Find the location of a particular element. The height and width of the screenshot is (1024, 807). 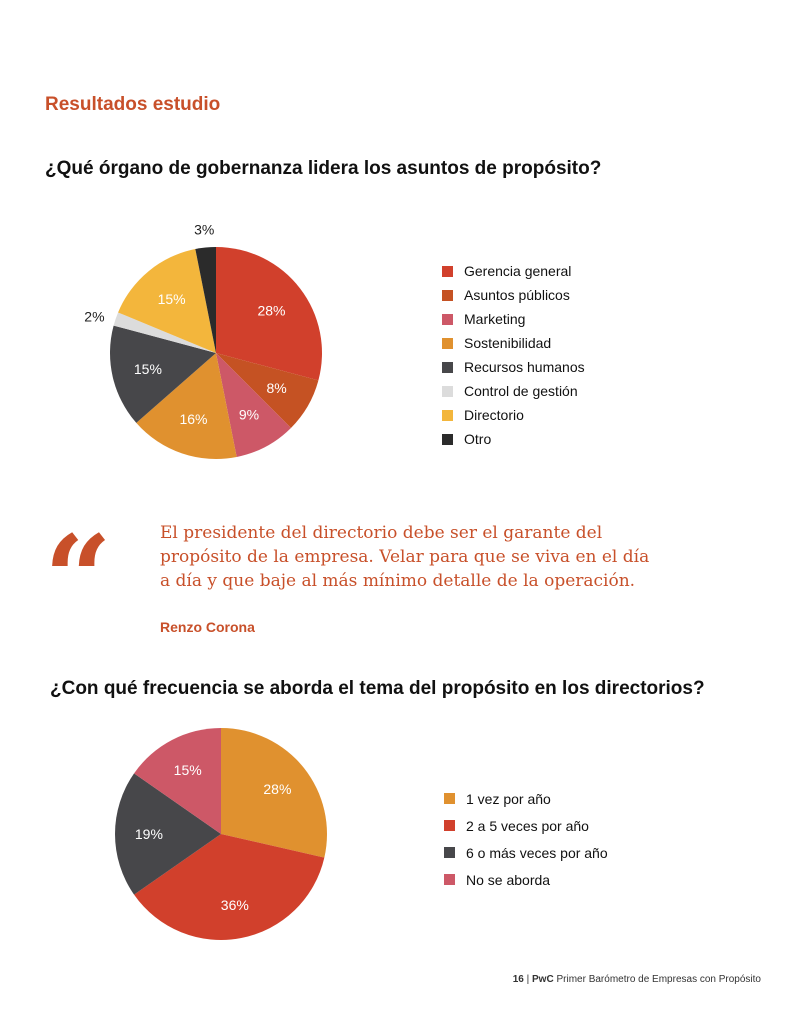

pie-chart-governance: 28% 8% 9% 16% 15% 2% 15% 3% is located at coordinates (203, 340).